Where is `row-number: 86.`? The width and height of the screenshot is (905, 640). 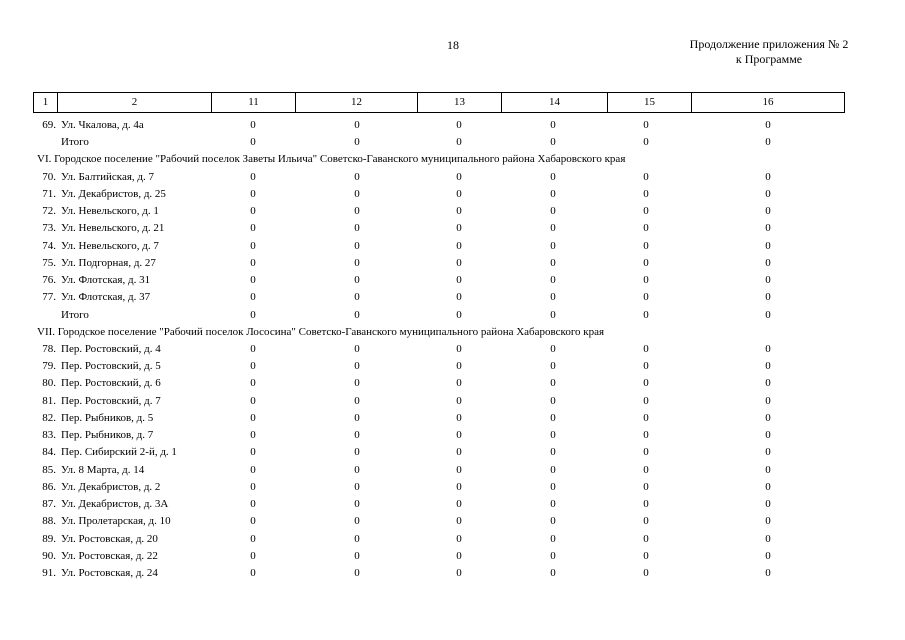
row-number: 86. is located at coordinates (49, 486).